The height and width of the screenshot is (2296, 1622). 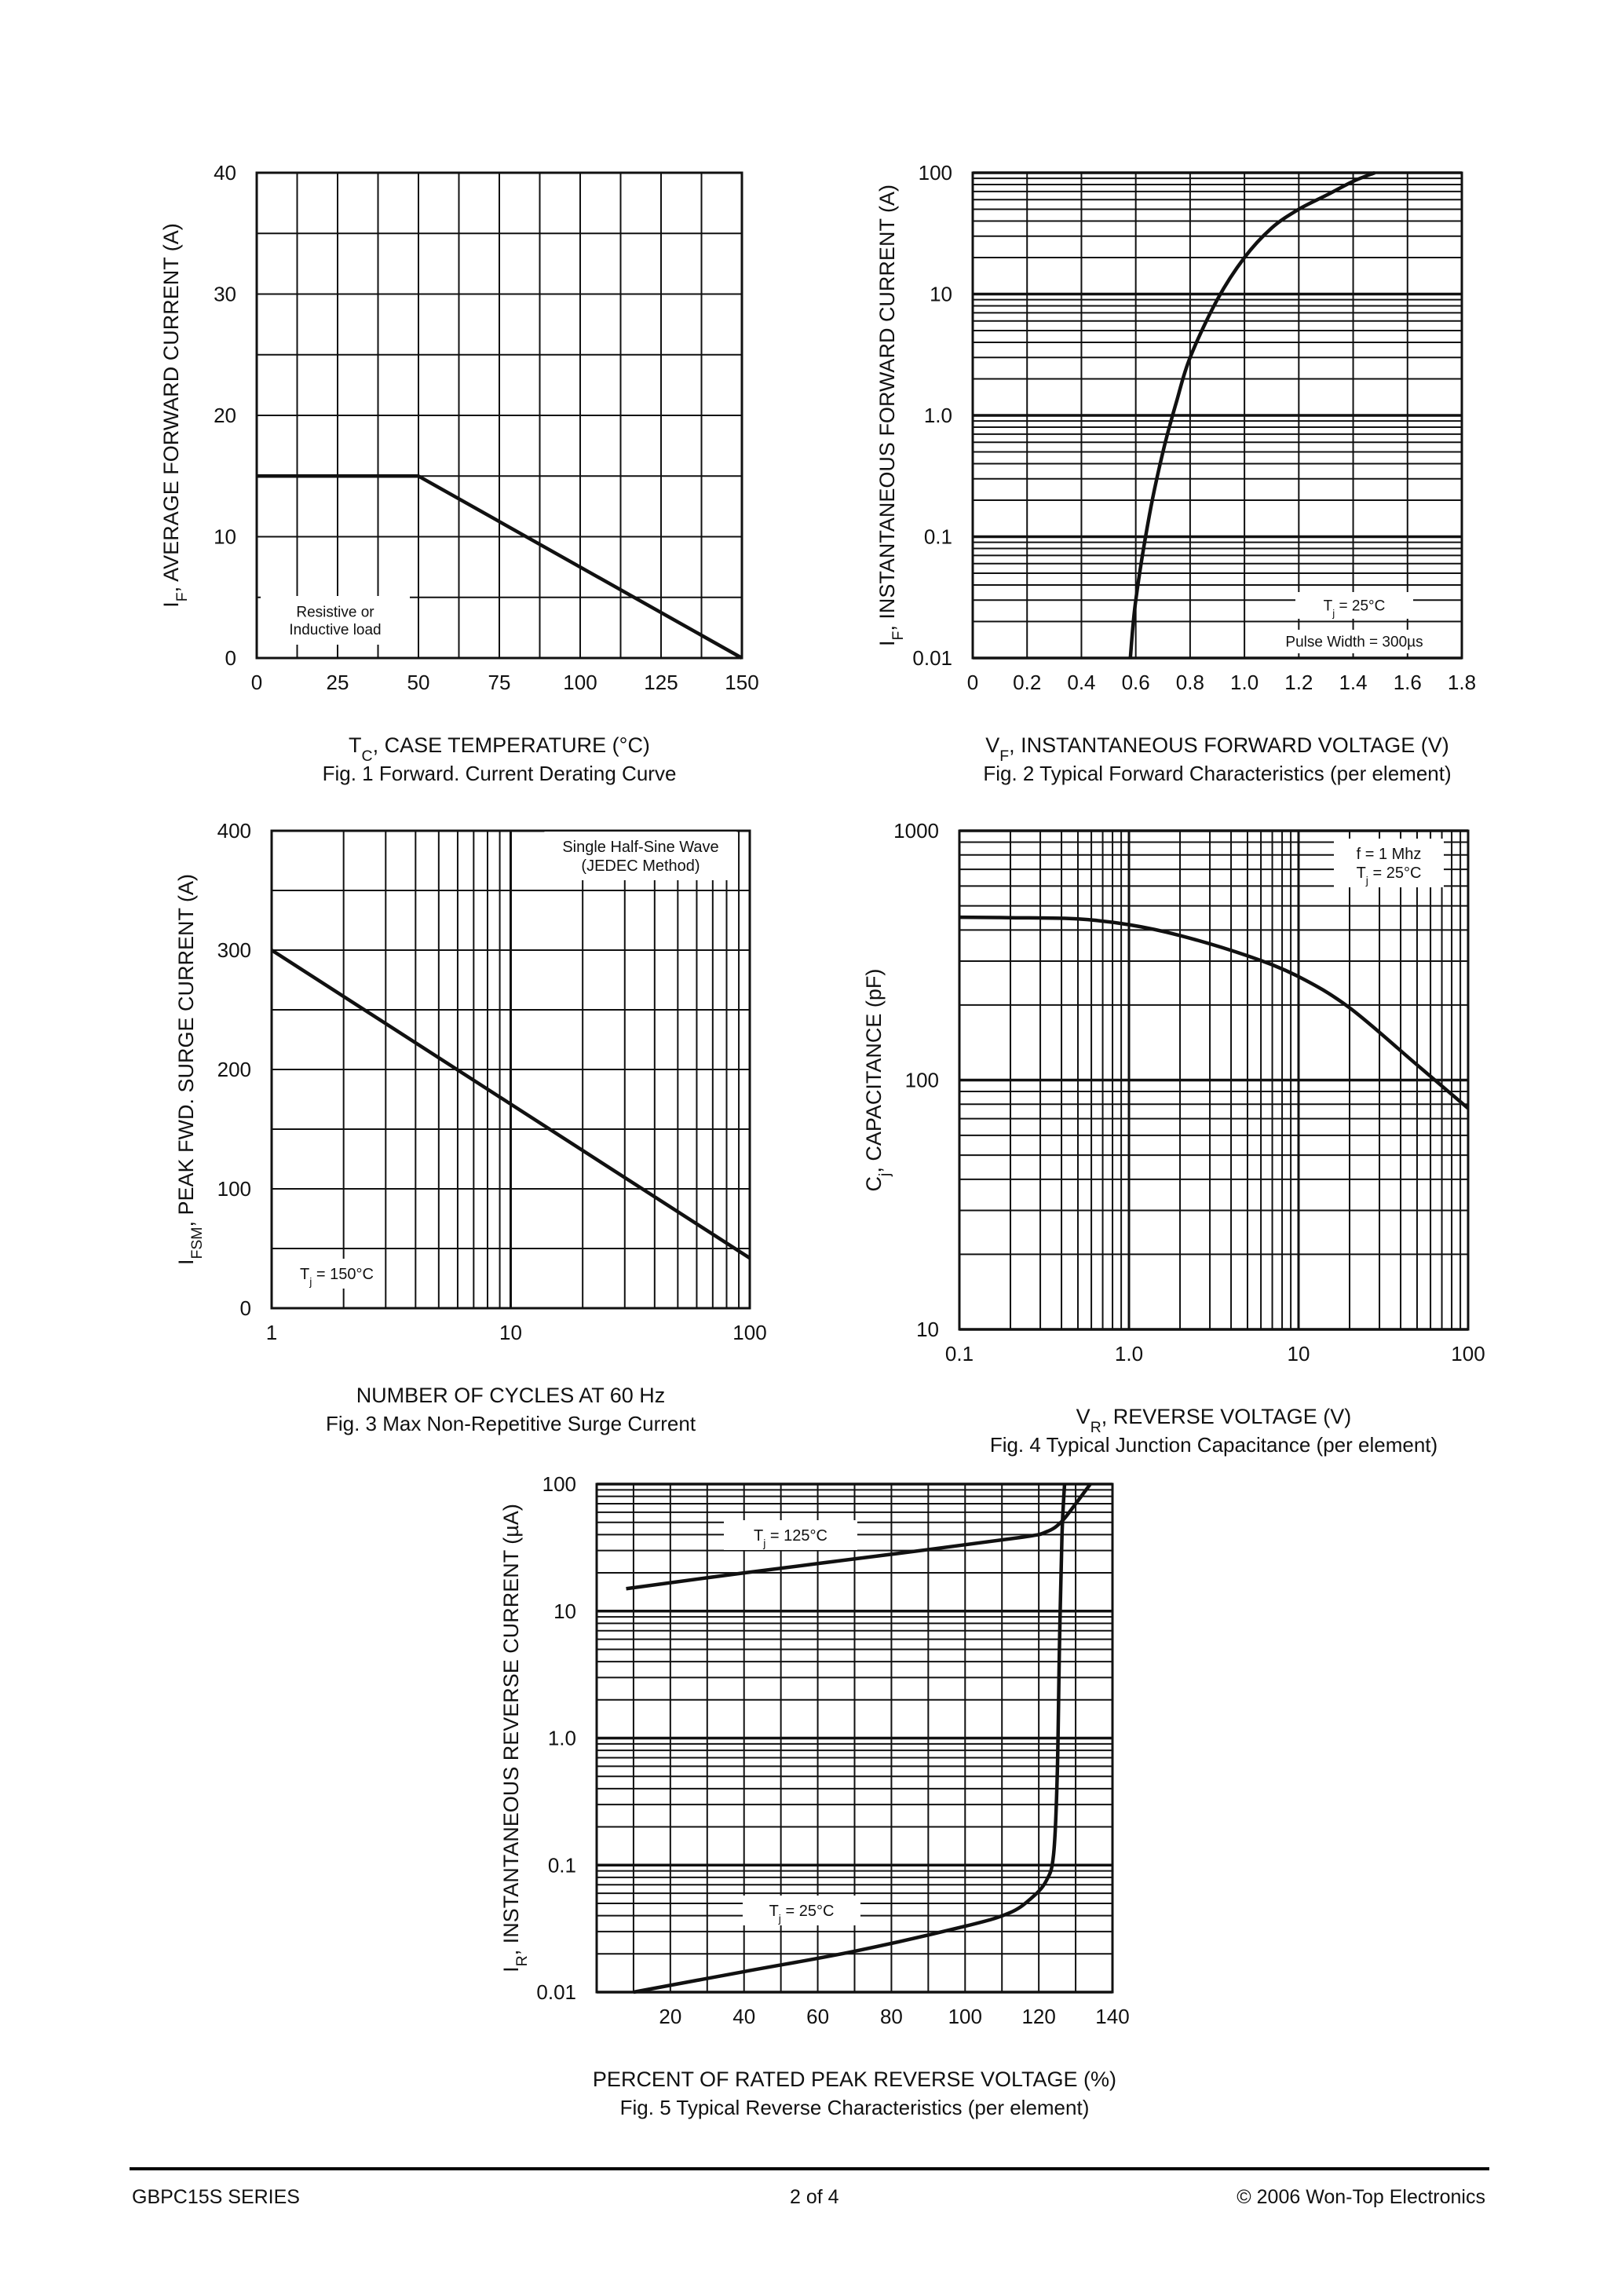 I want to click on figure-caption: Fig. 1 Forward. Current Derating Curve, so click(x=500, y=774).